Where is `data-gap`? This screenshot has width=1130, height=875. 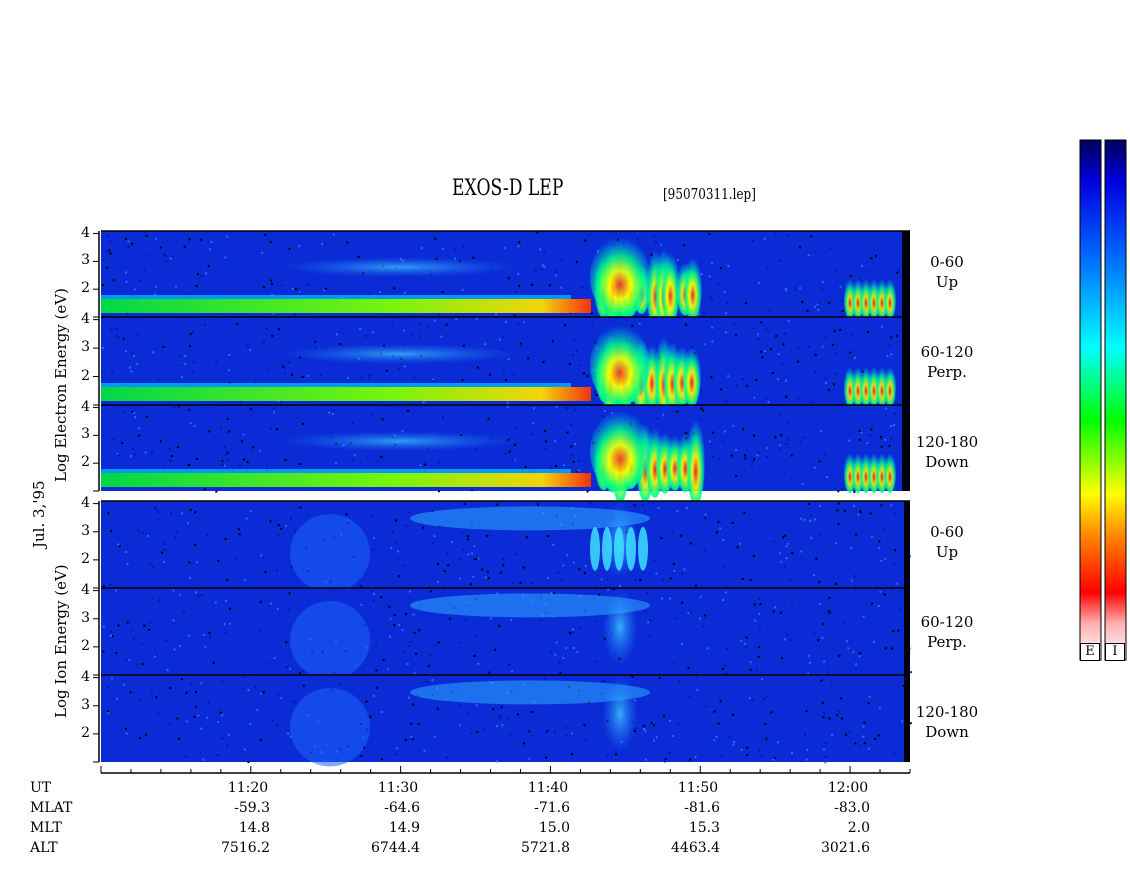
data-gap is located at coordinates (907, 544).